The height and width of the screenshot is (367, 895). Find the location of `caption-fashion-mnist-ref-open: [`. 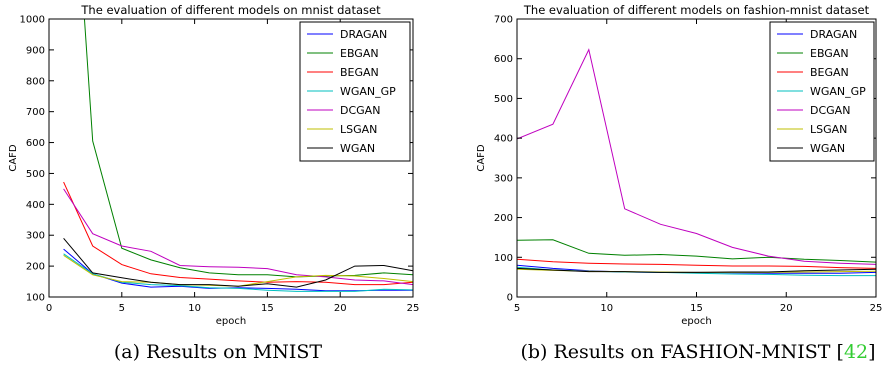

caption-fashion-mnist-ref-open: [ is located at coordinates (836, 352).